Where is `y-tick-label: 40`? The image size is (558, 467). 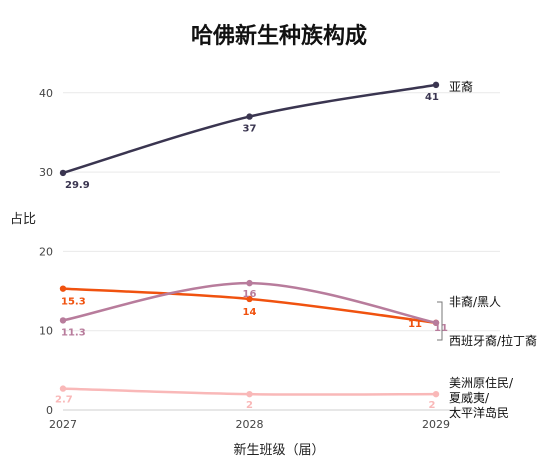 y-tick-label: 40 is located at coordinates (46, 93).